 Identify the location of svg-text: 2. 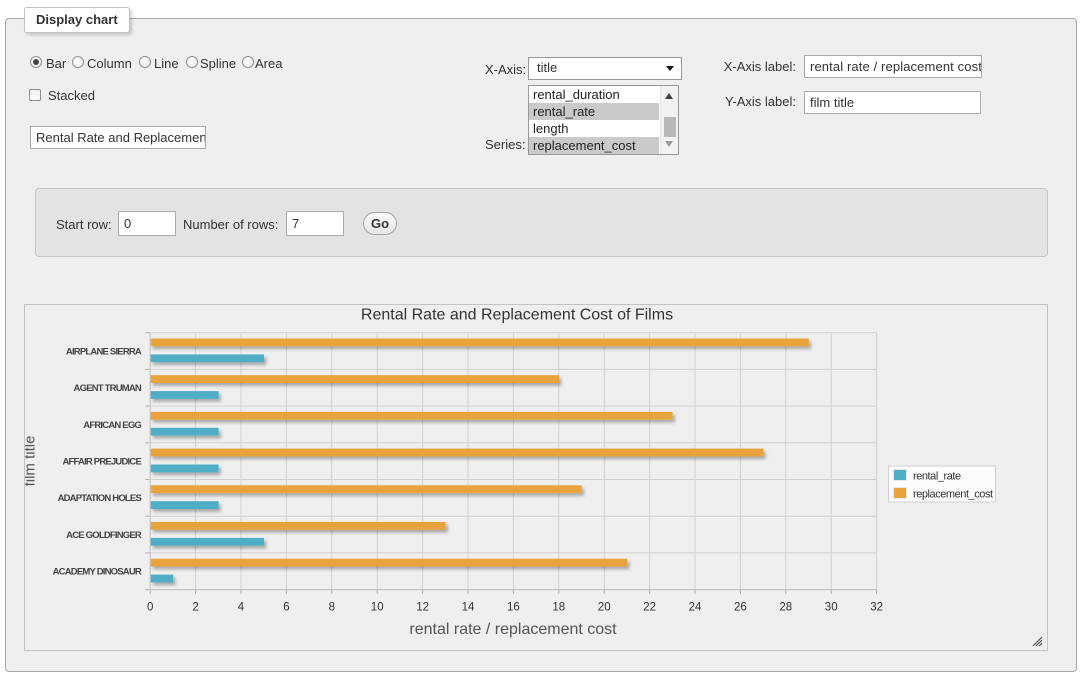
(195, 607).